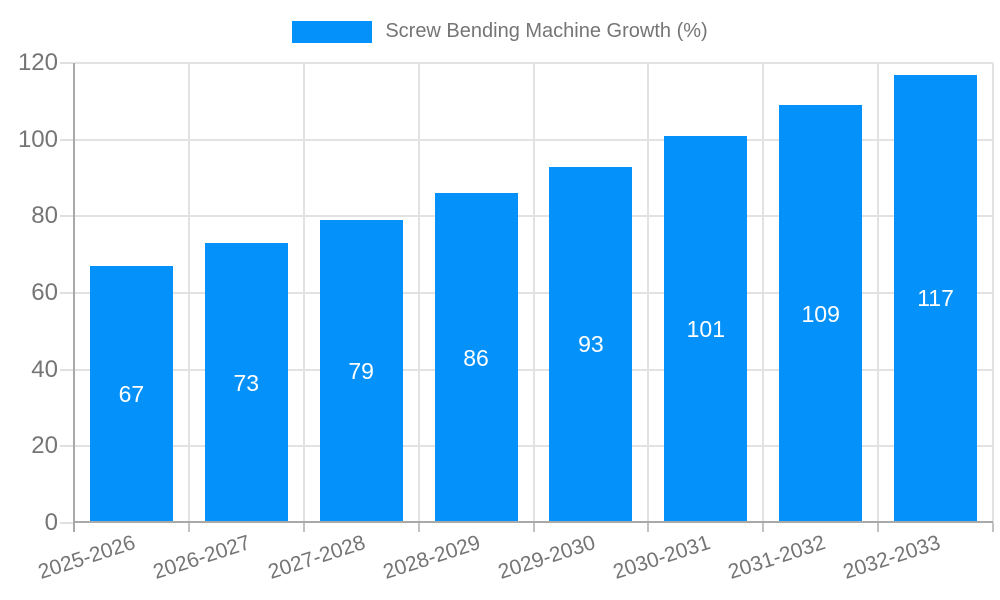 Image resolution: width=1000 pixels, height=600 pixels. Describe the element at coordinates (37, 139) in the screenshot. I see `y-axis-tick-label: 100` at that location.